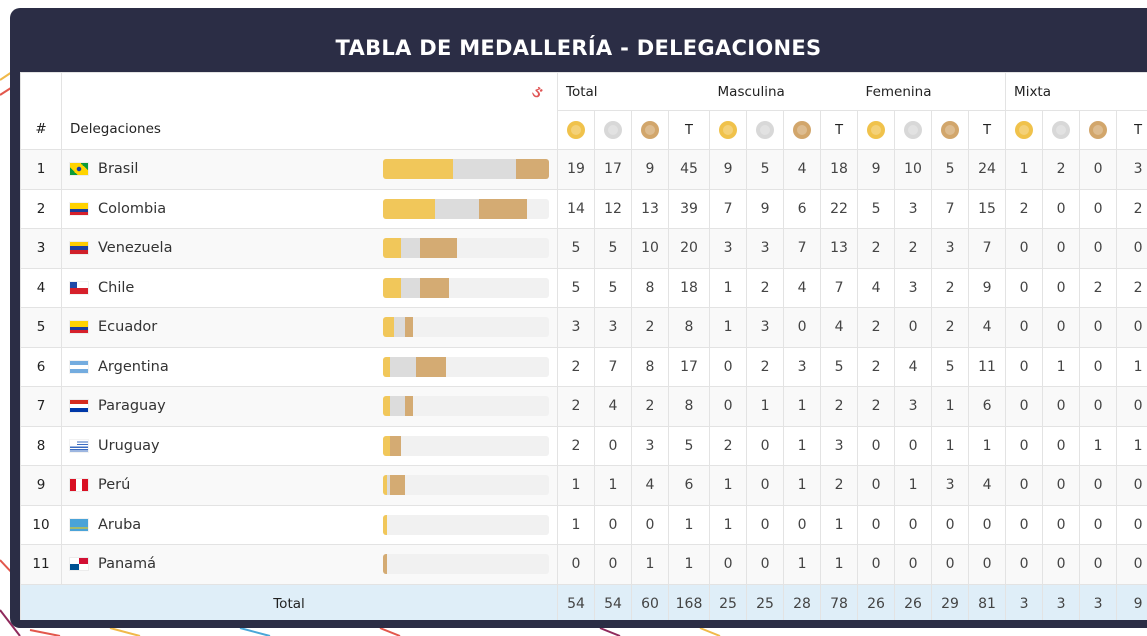  What do you see at coordinates (79, 169) in the screenshot?
I see `flag-brasil-icon` at bounding box center [79, 169].